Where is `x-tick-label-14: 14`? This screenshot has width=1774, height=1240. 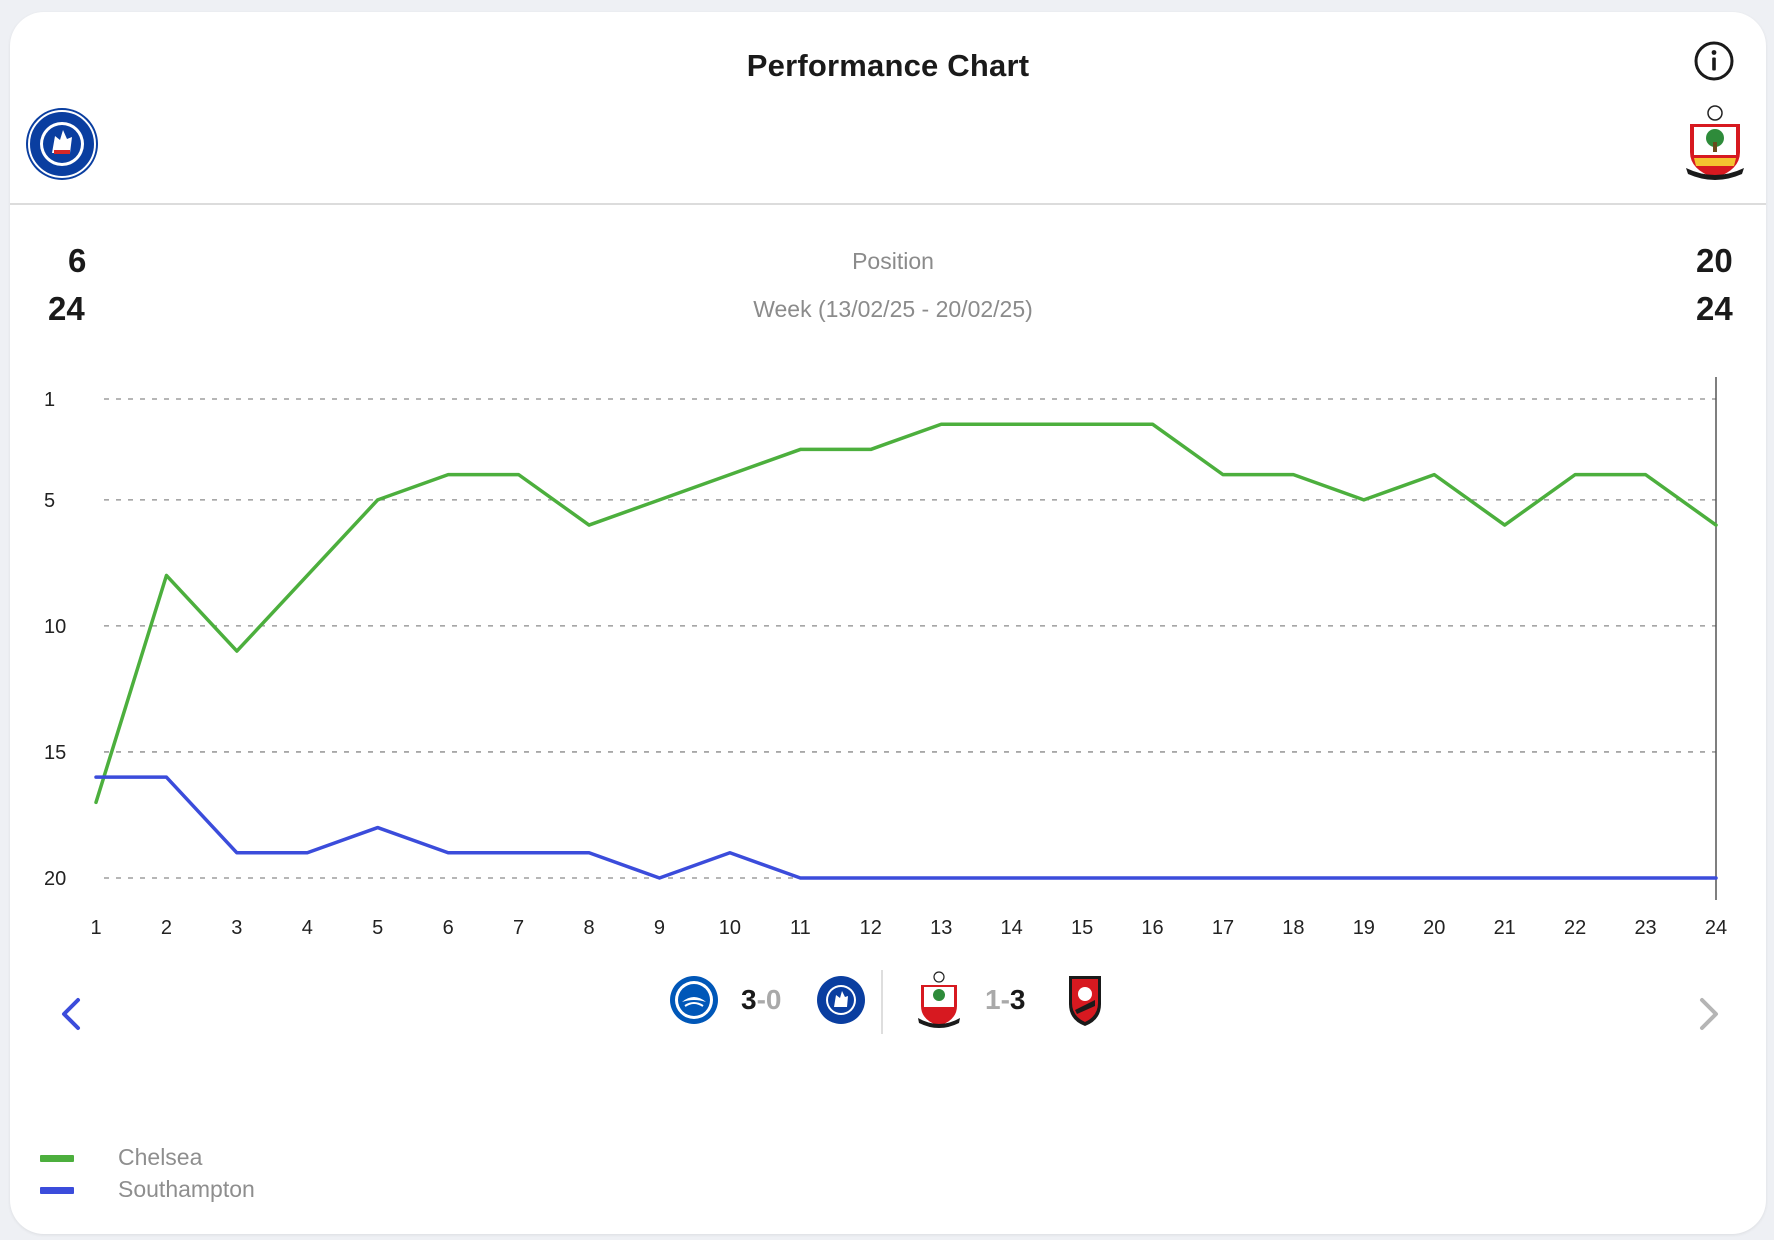 x-tick-label-14: 14 is located at coordinates (1012, 928).